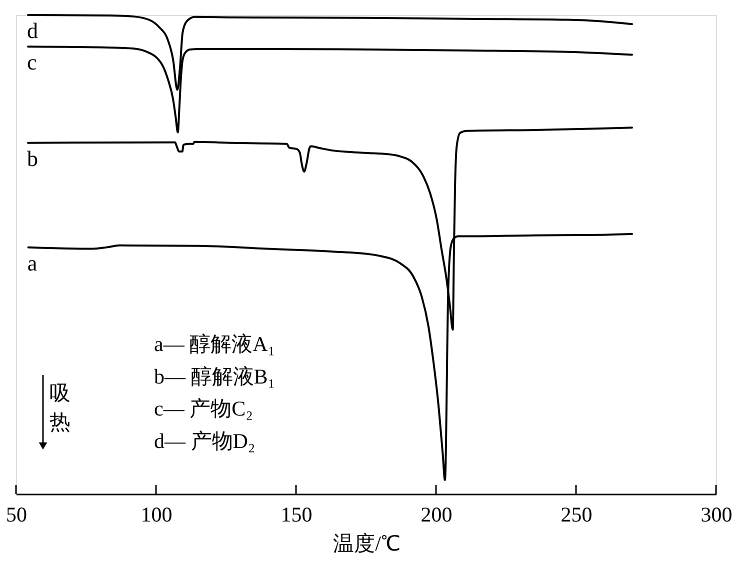 This screenshot has height=572, width=736. Describe the element at coordinates (203, 408) in the screenshot. I see `annotation: c— 产物C₂` at that location.